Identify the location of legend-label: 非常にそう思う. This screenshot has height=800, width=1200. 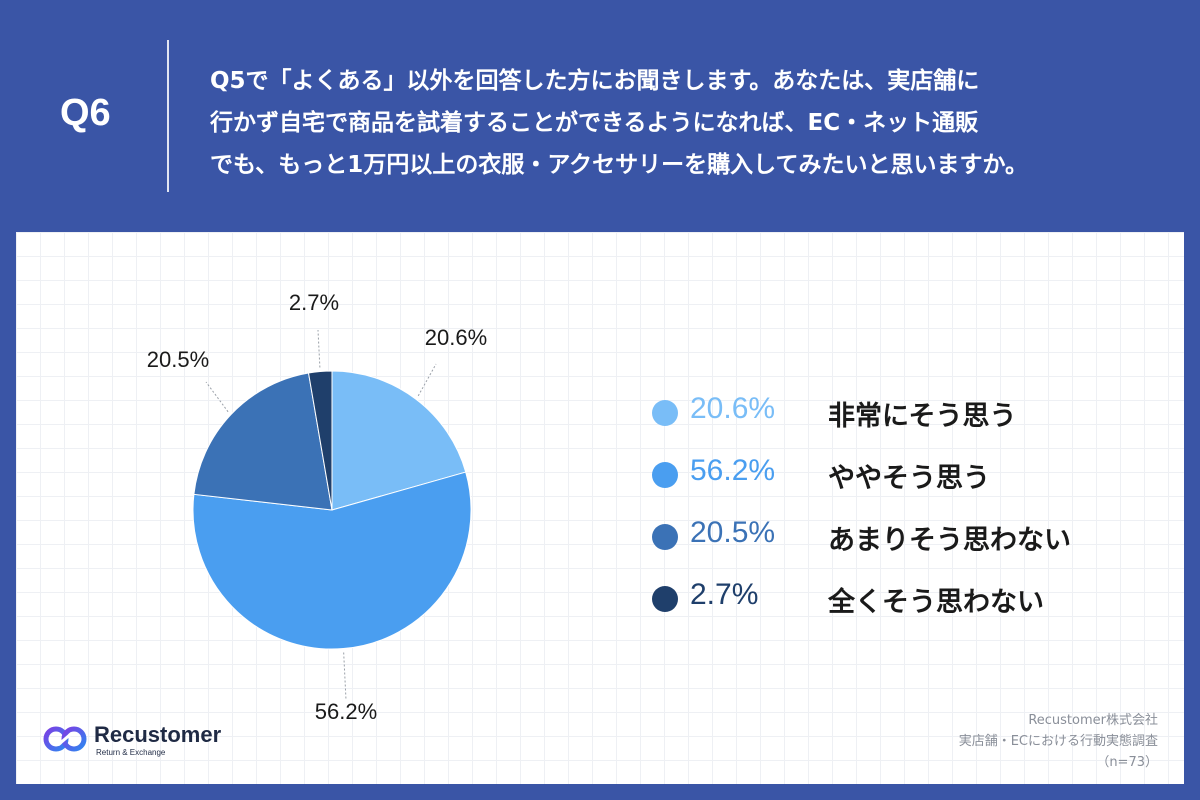
(922, 416).